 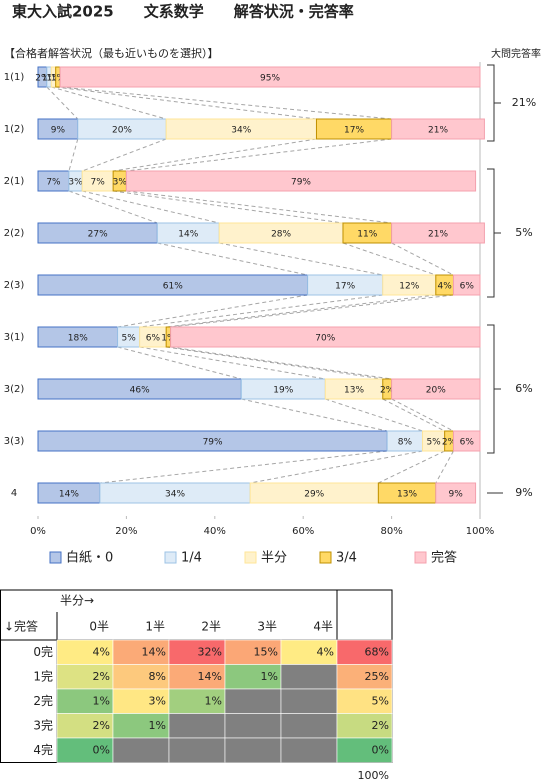 I want to click on category-label: 2(2), so click(x=14, y=233).